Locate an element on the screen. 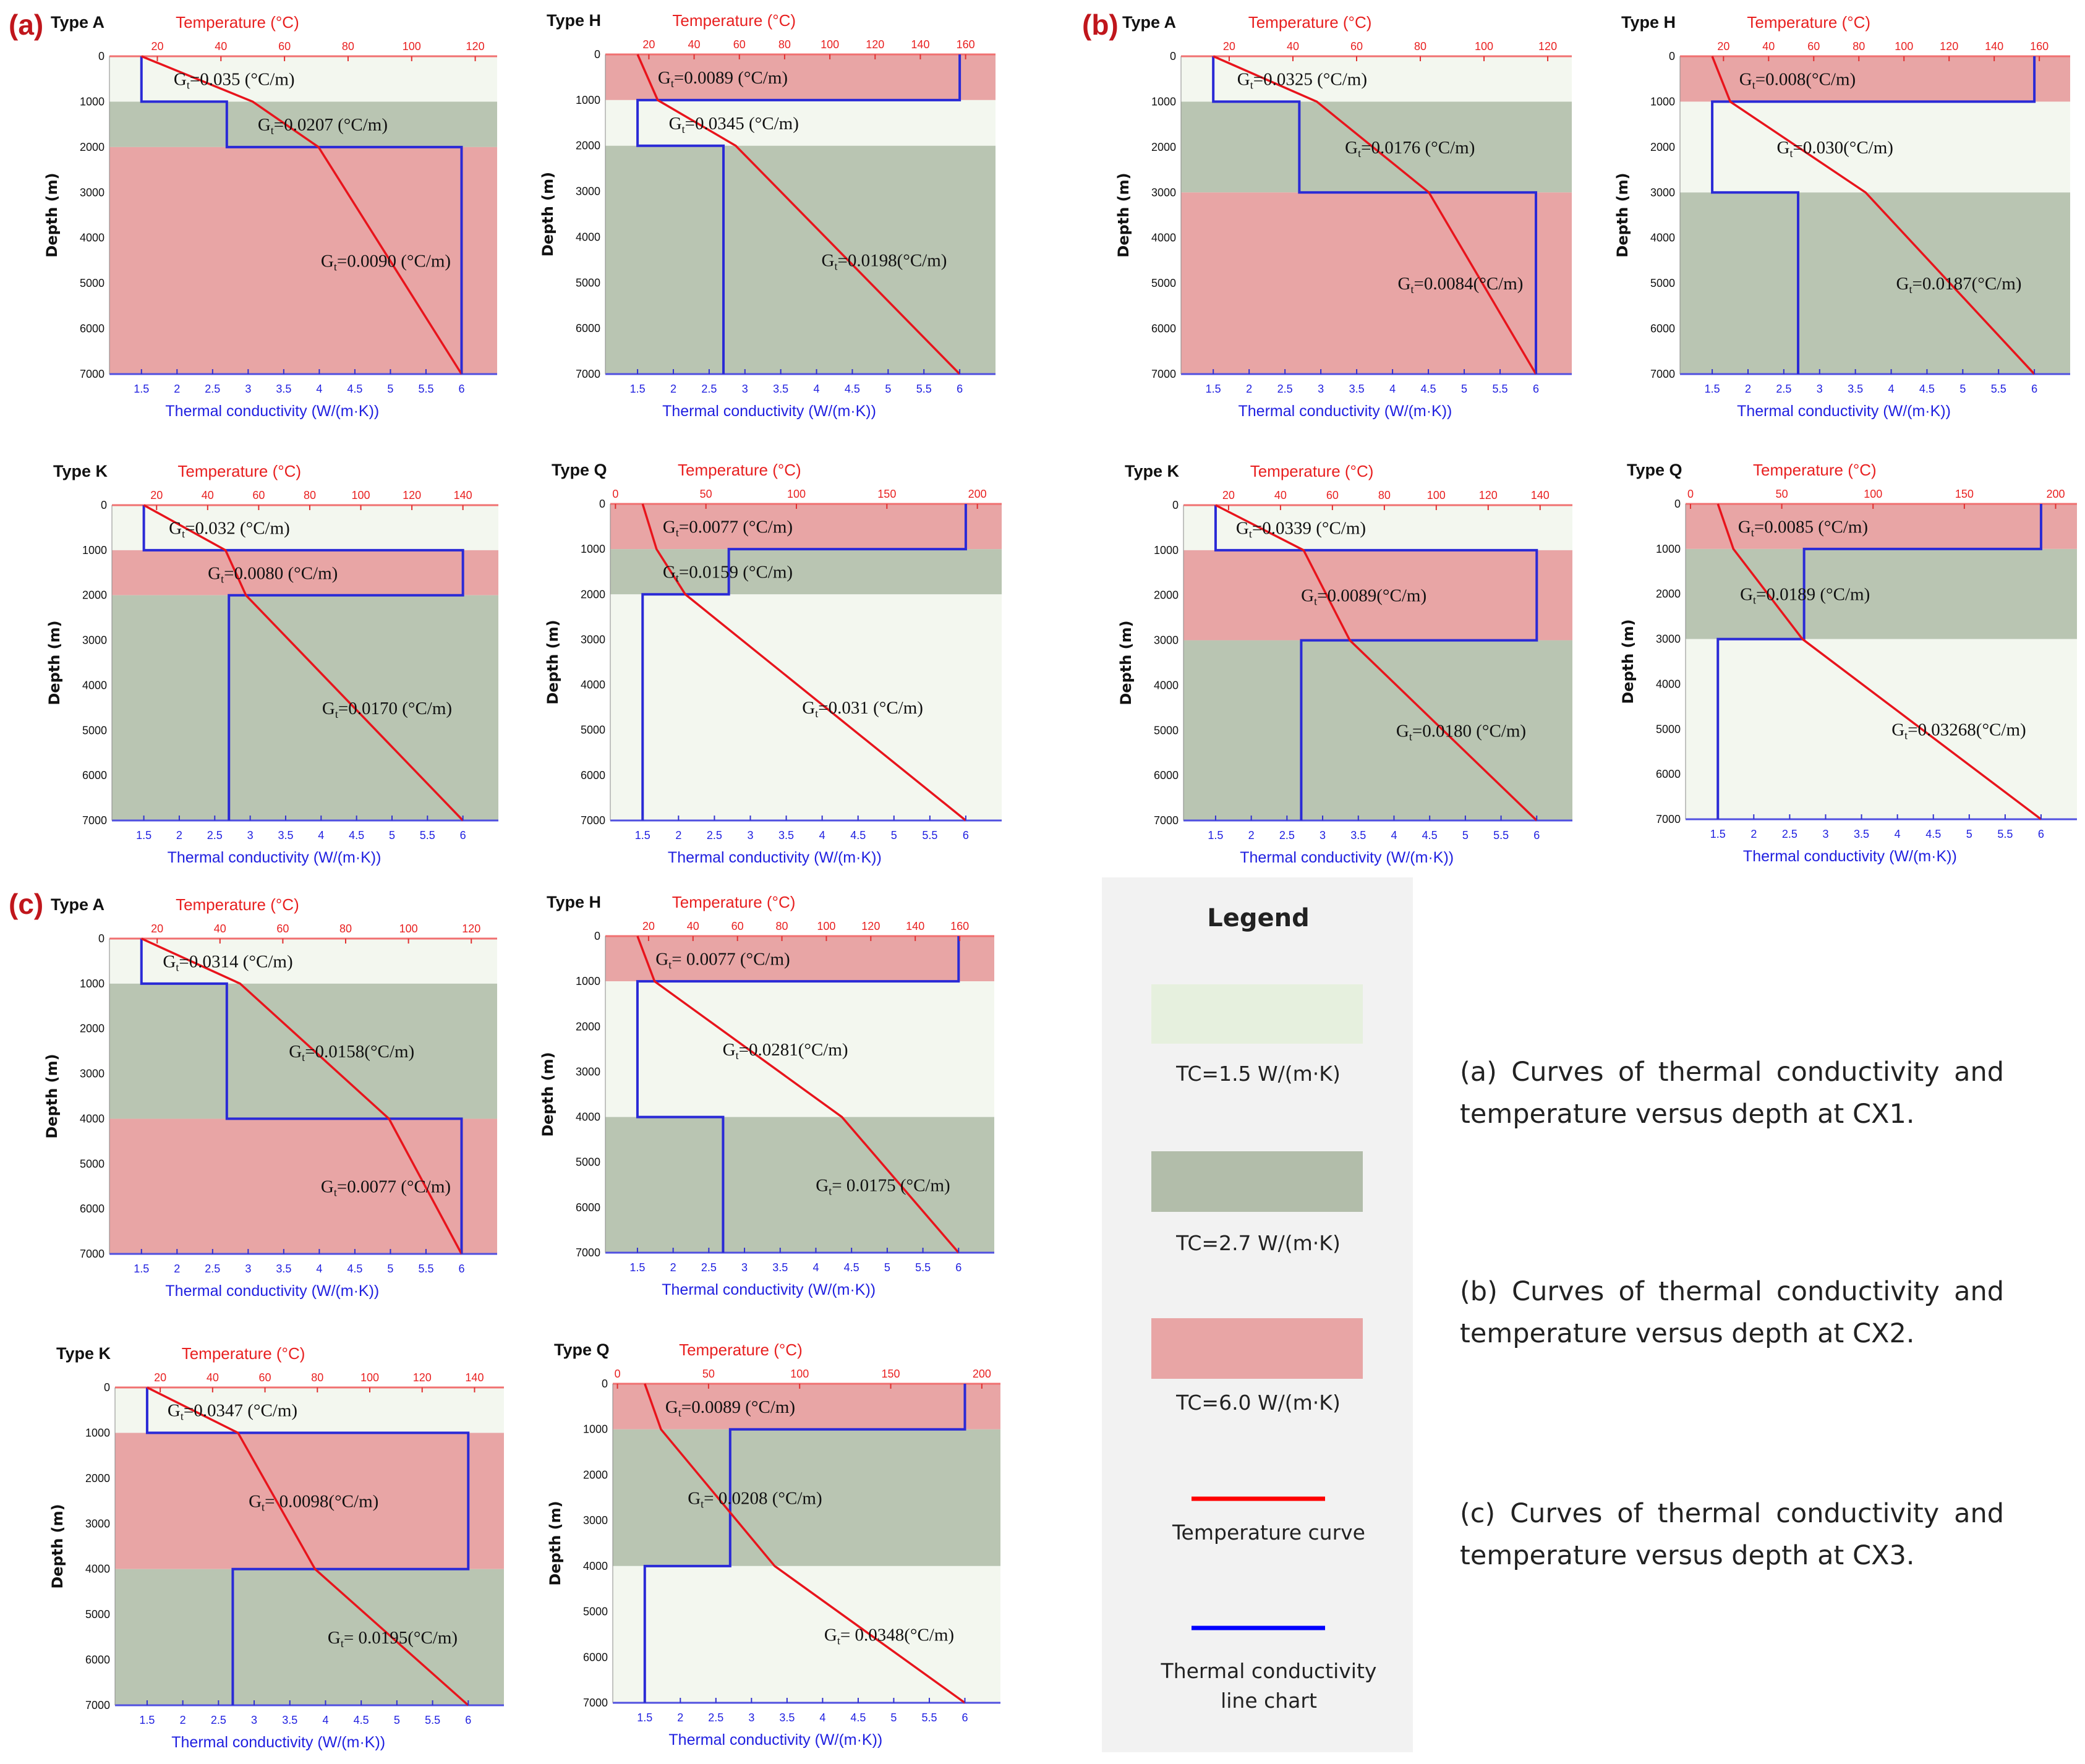 This screenshot has width=2085, height=1764. temperature-tick-label: 140 is located at coordinates (474, 1377).